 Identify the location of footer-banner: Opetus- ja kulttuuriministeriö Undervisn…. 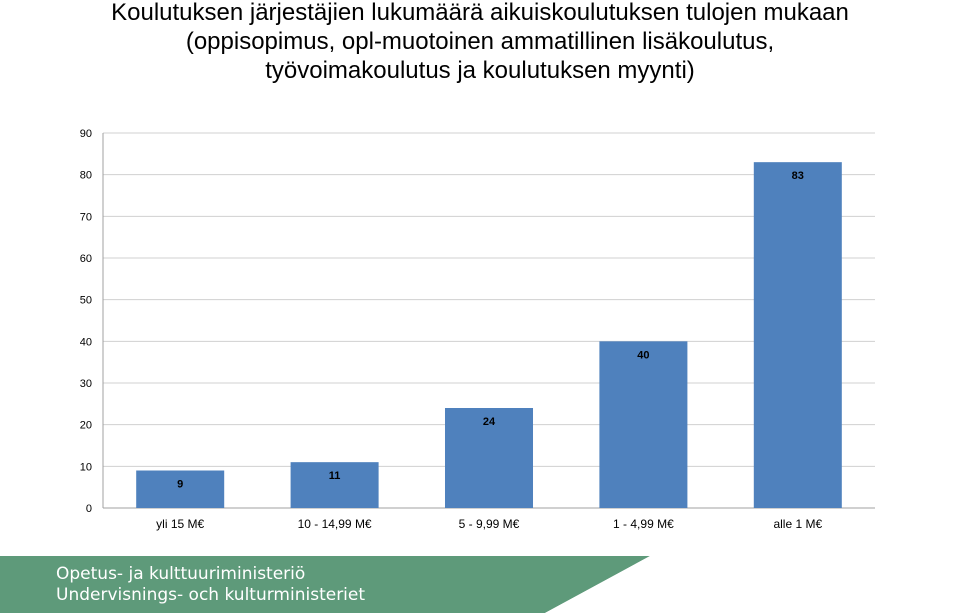
(480, 584).